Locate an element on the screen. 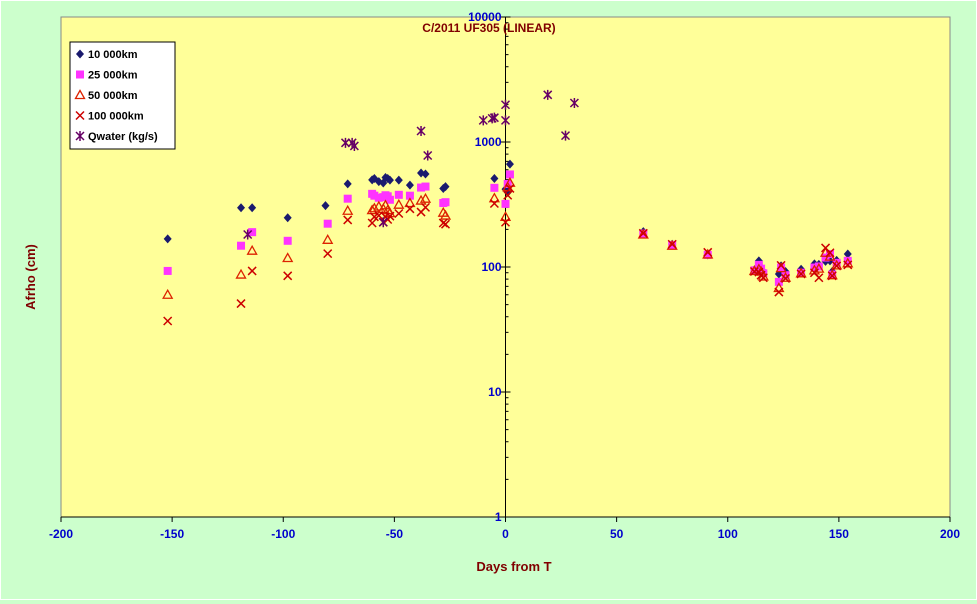 This screenshot has height=604, width=977. legend-box is located at coordinates (122, 95).